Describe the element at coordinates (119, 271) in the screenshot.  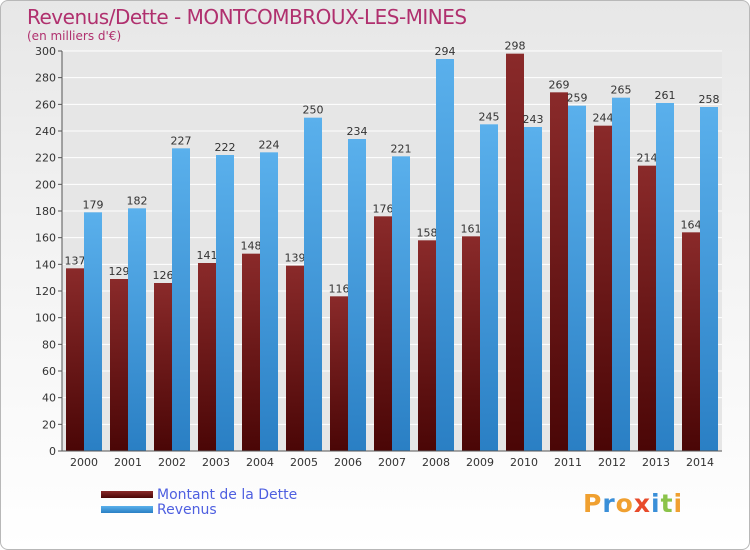
I see `data-label-dette: 129` at that location.